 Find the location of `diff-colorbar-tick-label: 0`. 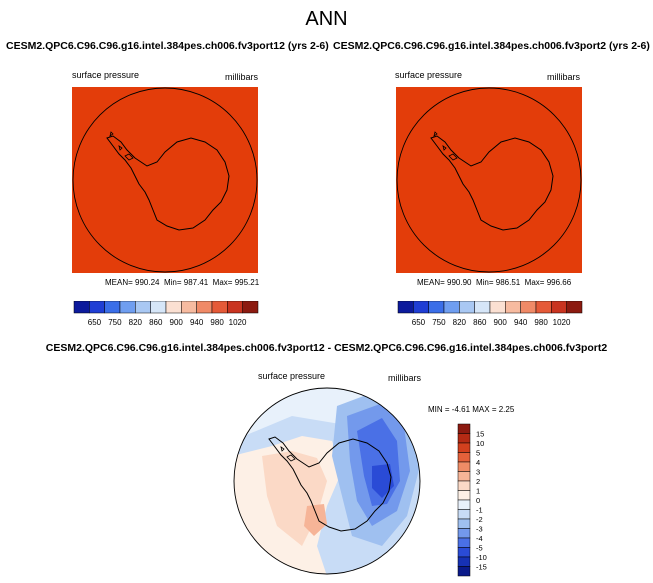

diff-colorbar-tick-label: 0 is located at coordinates (478, 500).